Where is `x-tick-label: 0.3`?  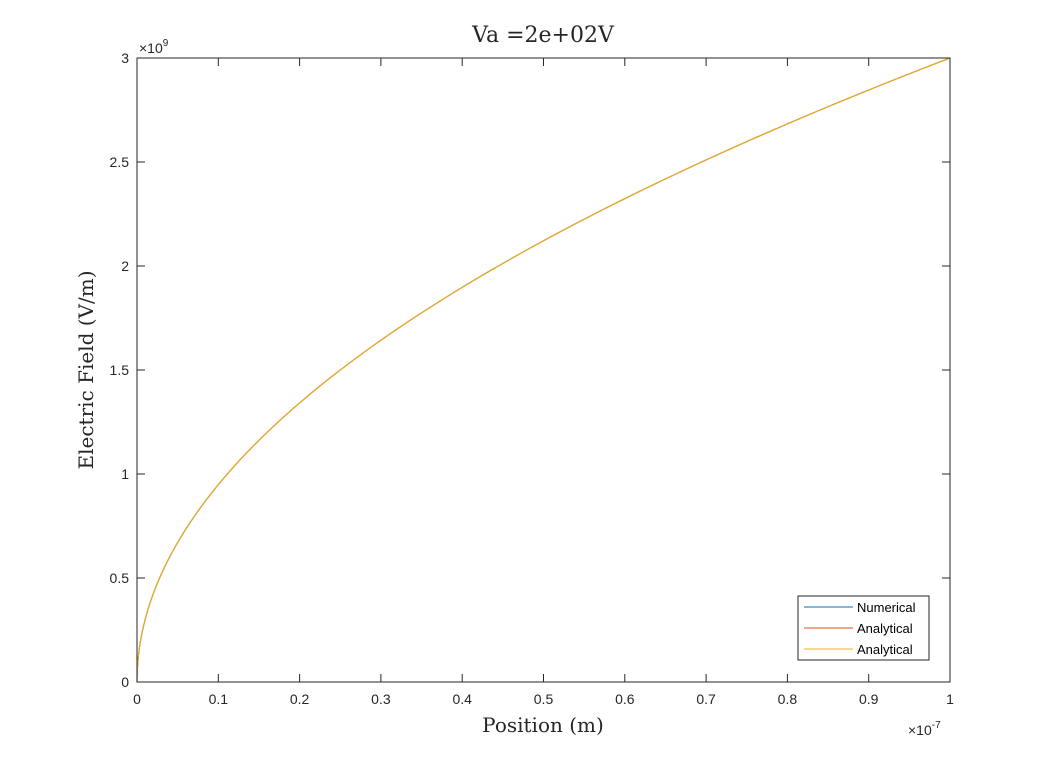 x-tick-label: 0.3 is located at coordinates (381, 699).